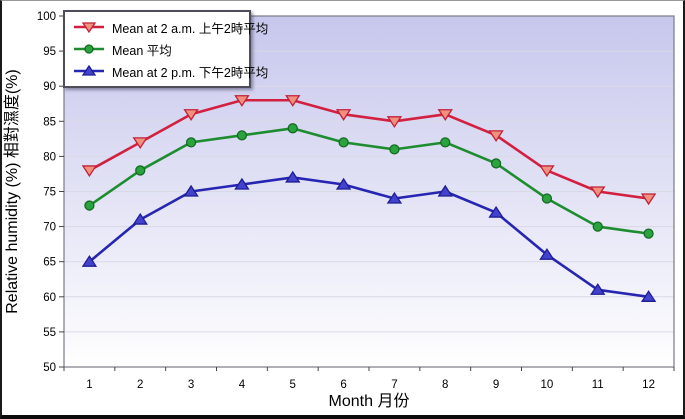 This screenshot has height=419, width=685. What do you see at coordinates (49, 122) in the screenshot?
I see `svg-text: 85` at bounding box center [49, 122].